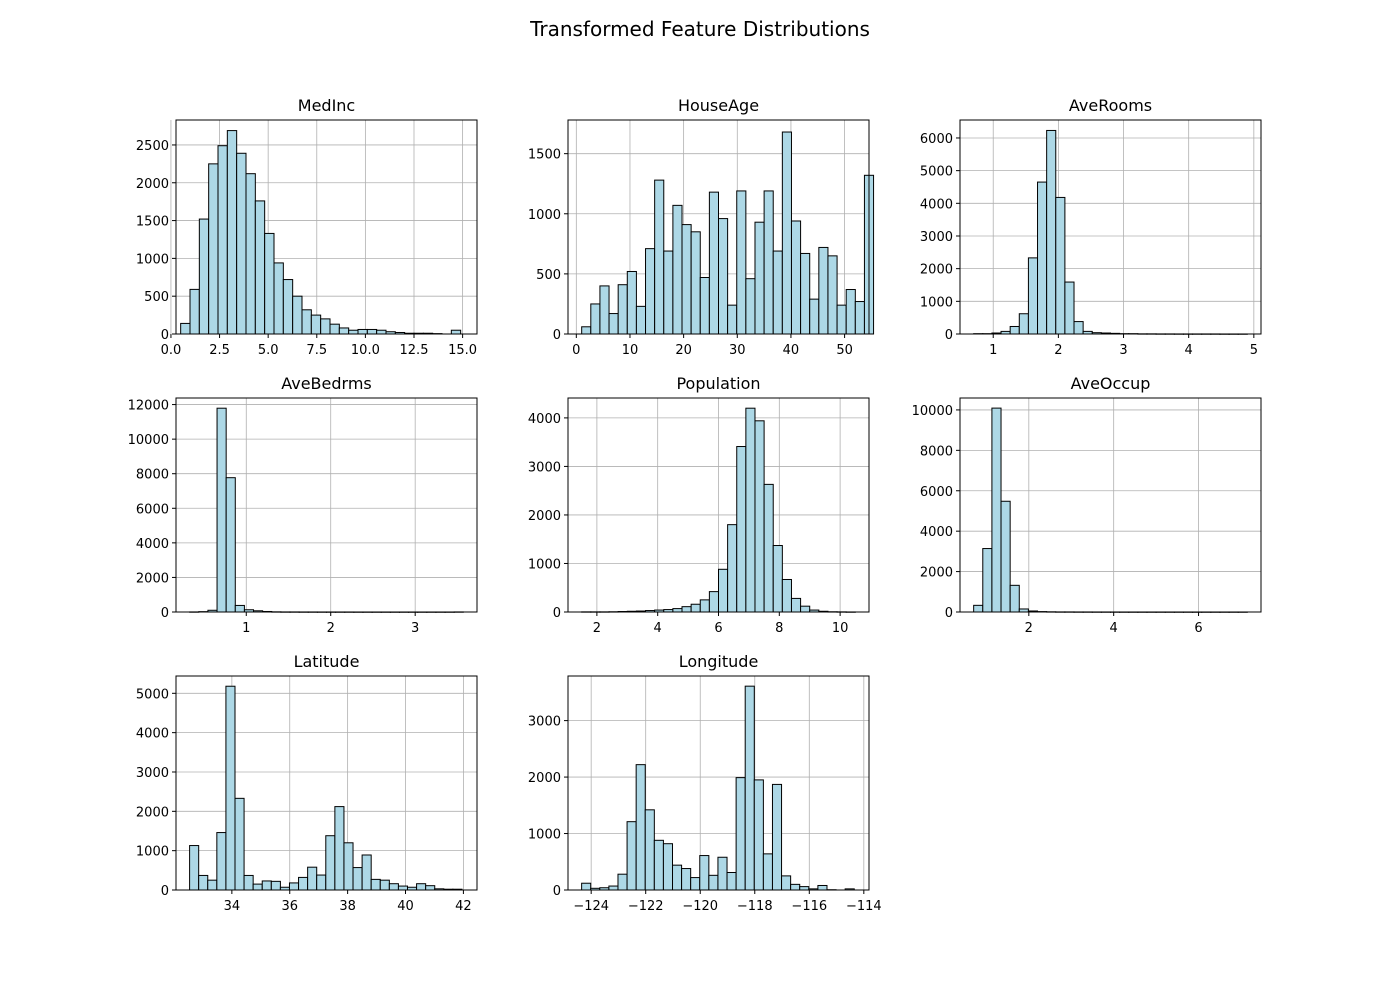  I want to click on x-tick-label: −114, so click(864, 906).